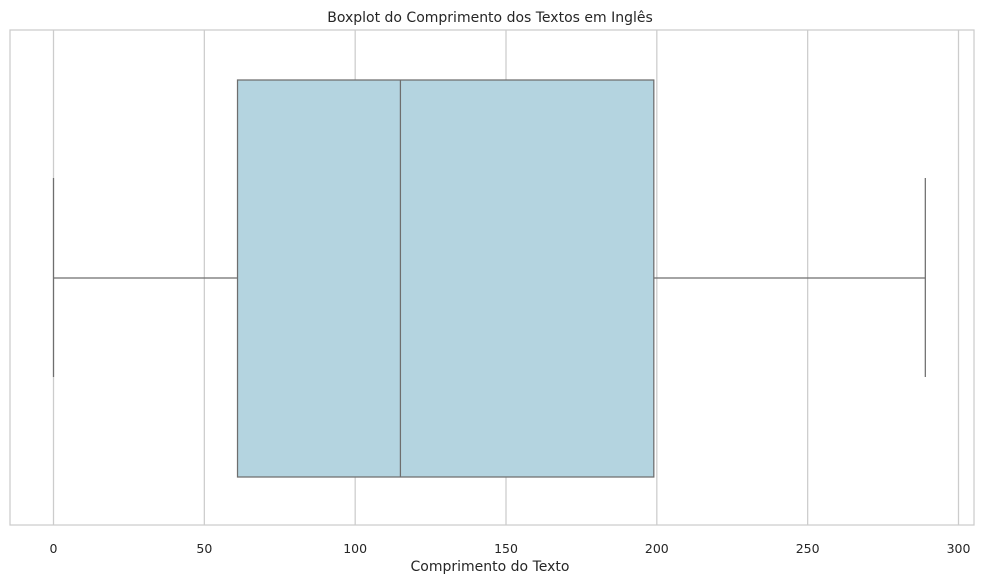 This screenshot has width=981, height=584. Describe the element at coordinates (959, 548) in the screenshot. I see `x-tick-label: 300` at that location.